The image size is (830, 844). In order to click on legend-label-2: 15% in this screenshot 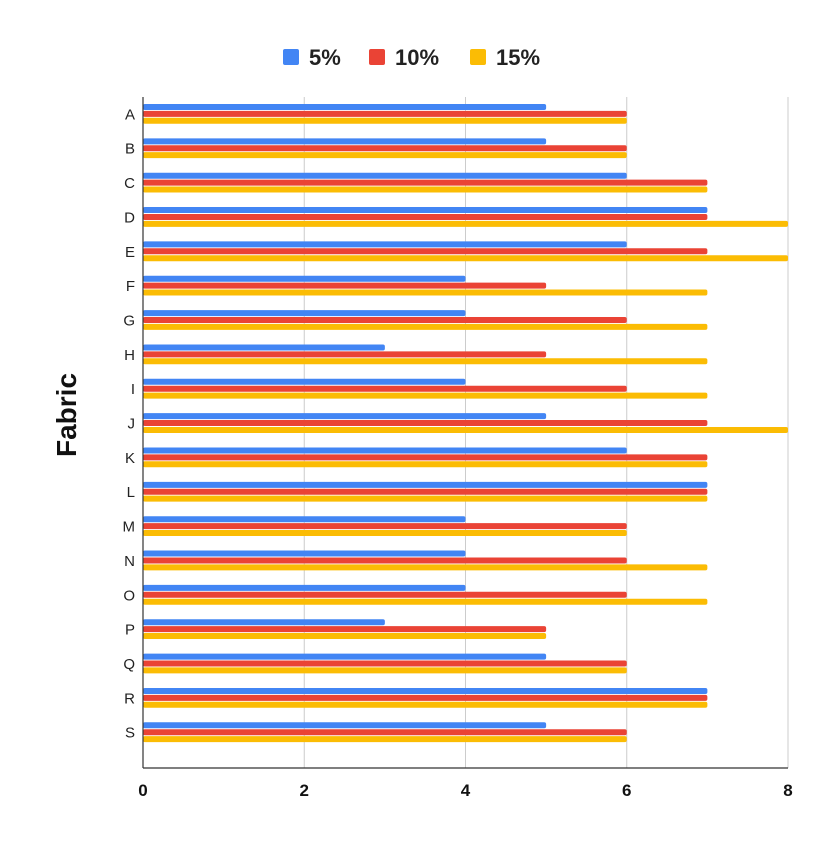, I will do `click(518, 57)`.